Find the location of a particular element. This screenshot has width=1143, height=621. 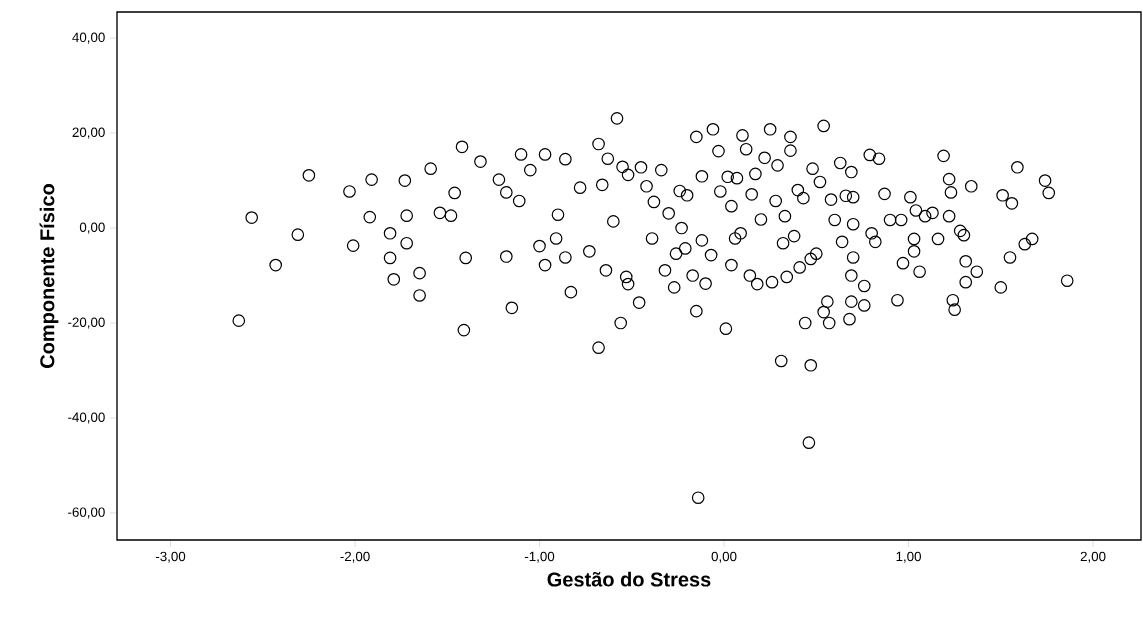

x-tick-label: -3,00 is located at coordinates (170, 557).